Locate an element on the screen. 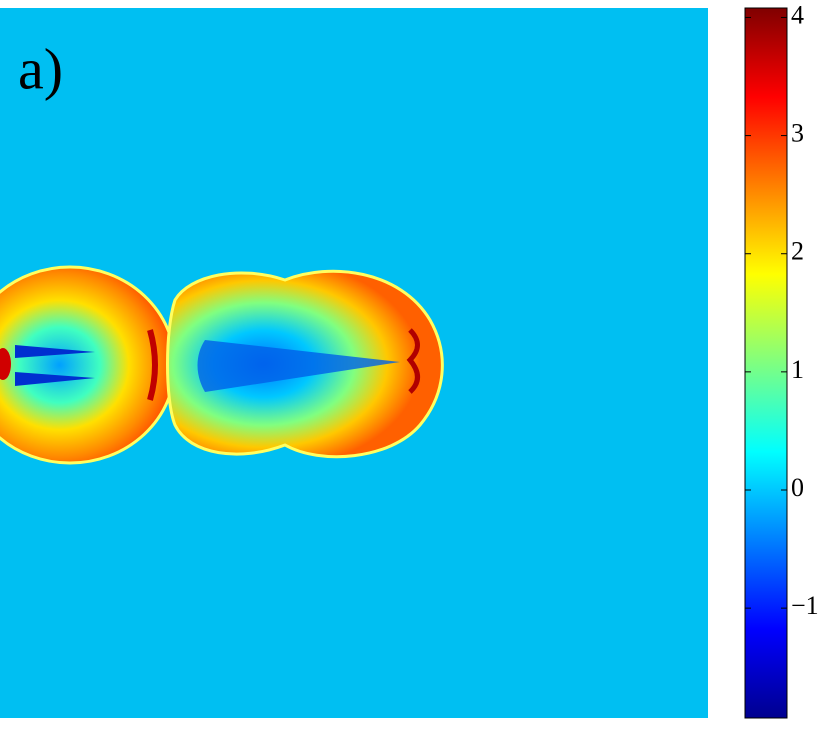 This screenshot has height=732, width=830. colorbar-tick-label: −1 is located at coordinates (805, 605).